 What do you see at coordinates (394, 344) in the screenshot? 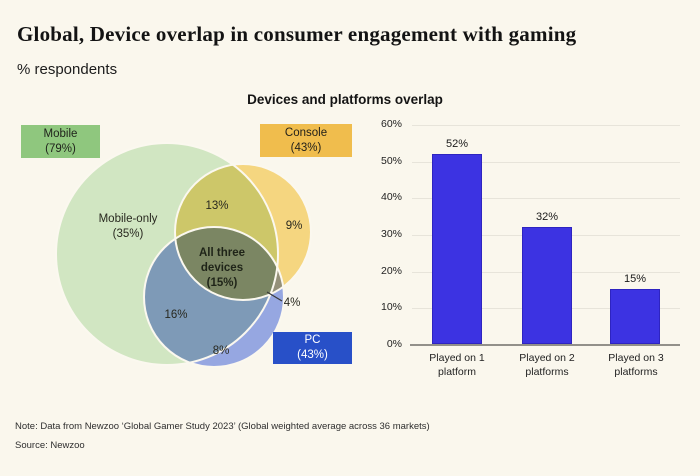
I see `y-axis-tick-0: 0%` at bounding box center [394, 344].